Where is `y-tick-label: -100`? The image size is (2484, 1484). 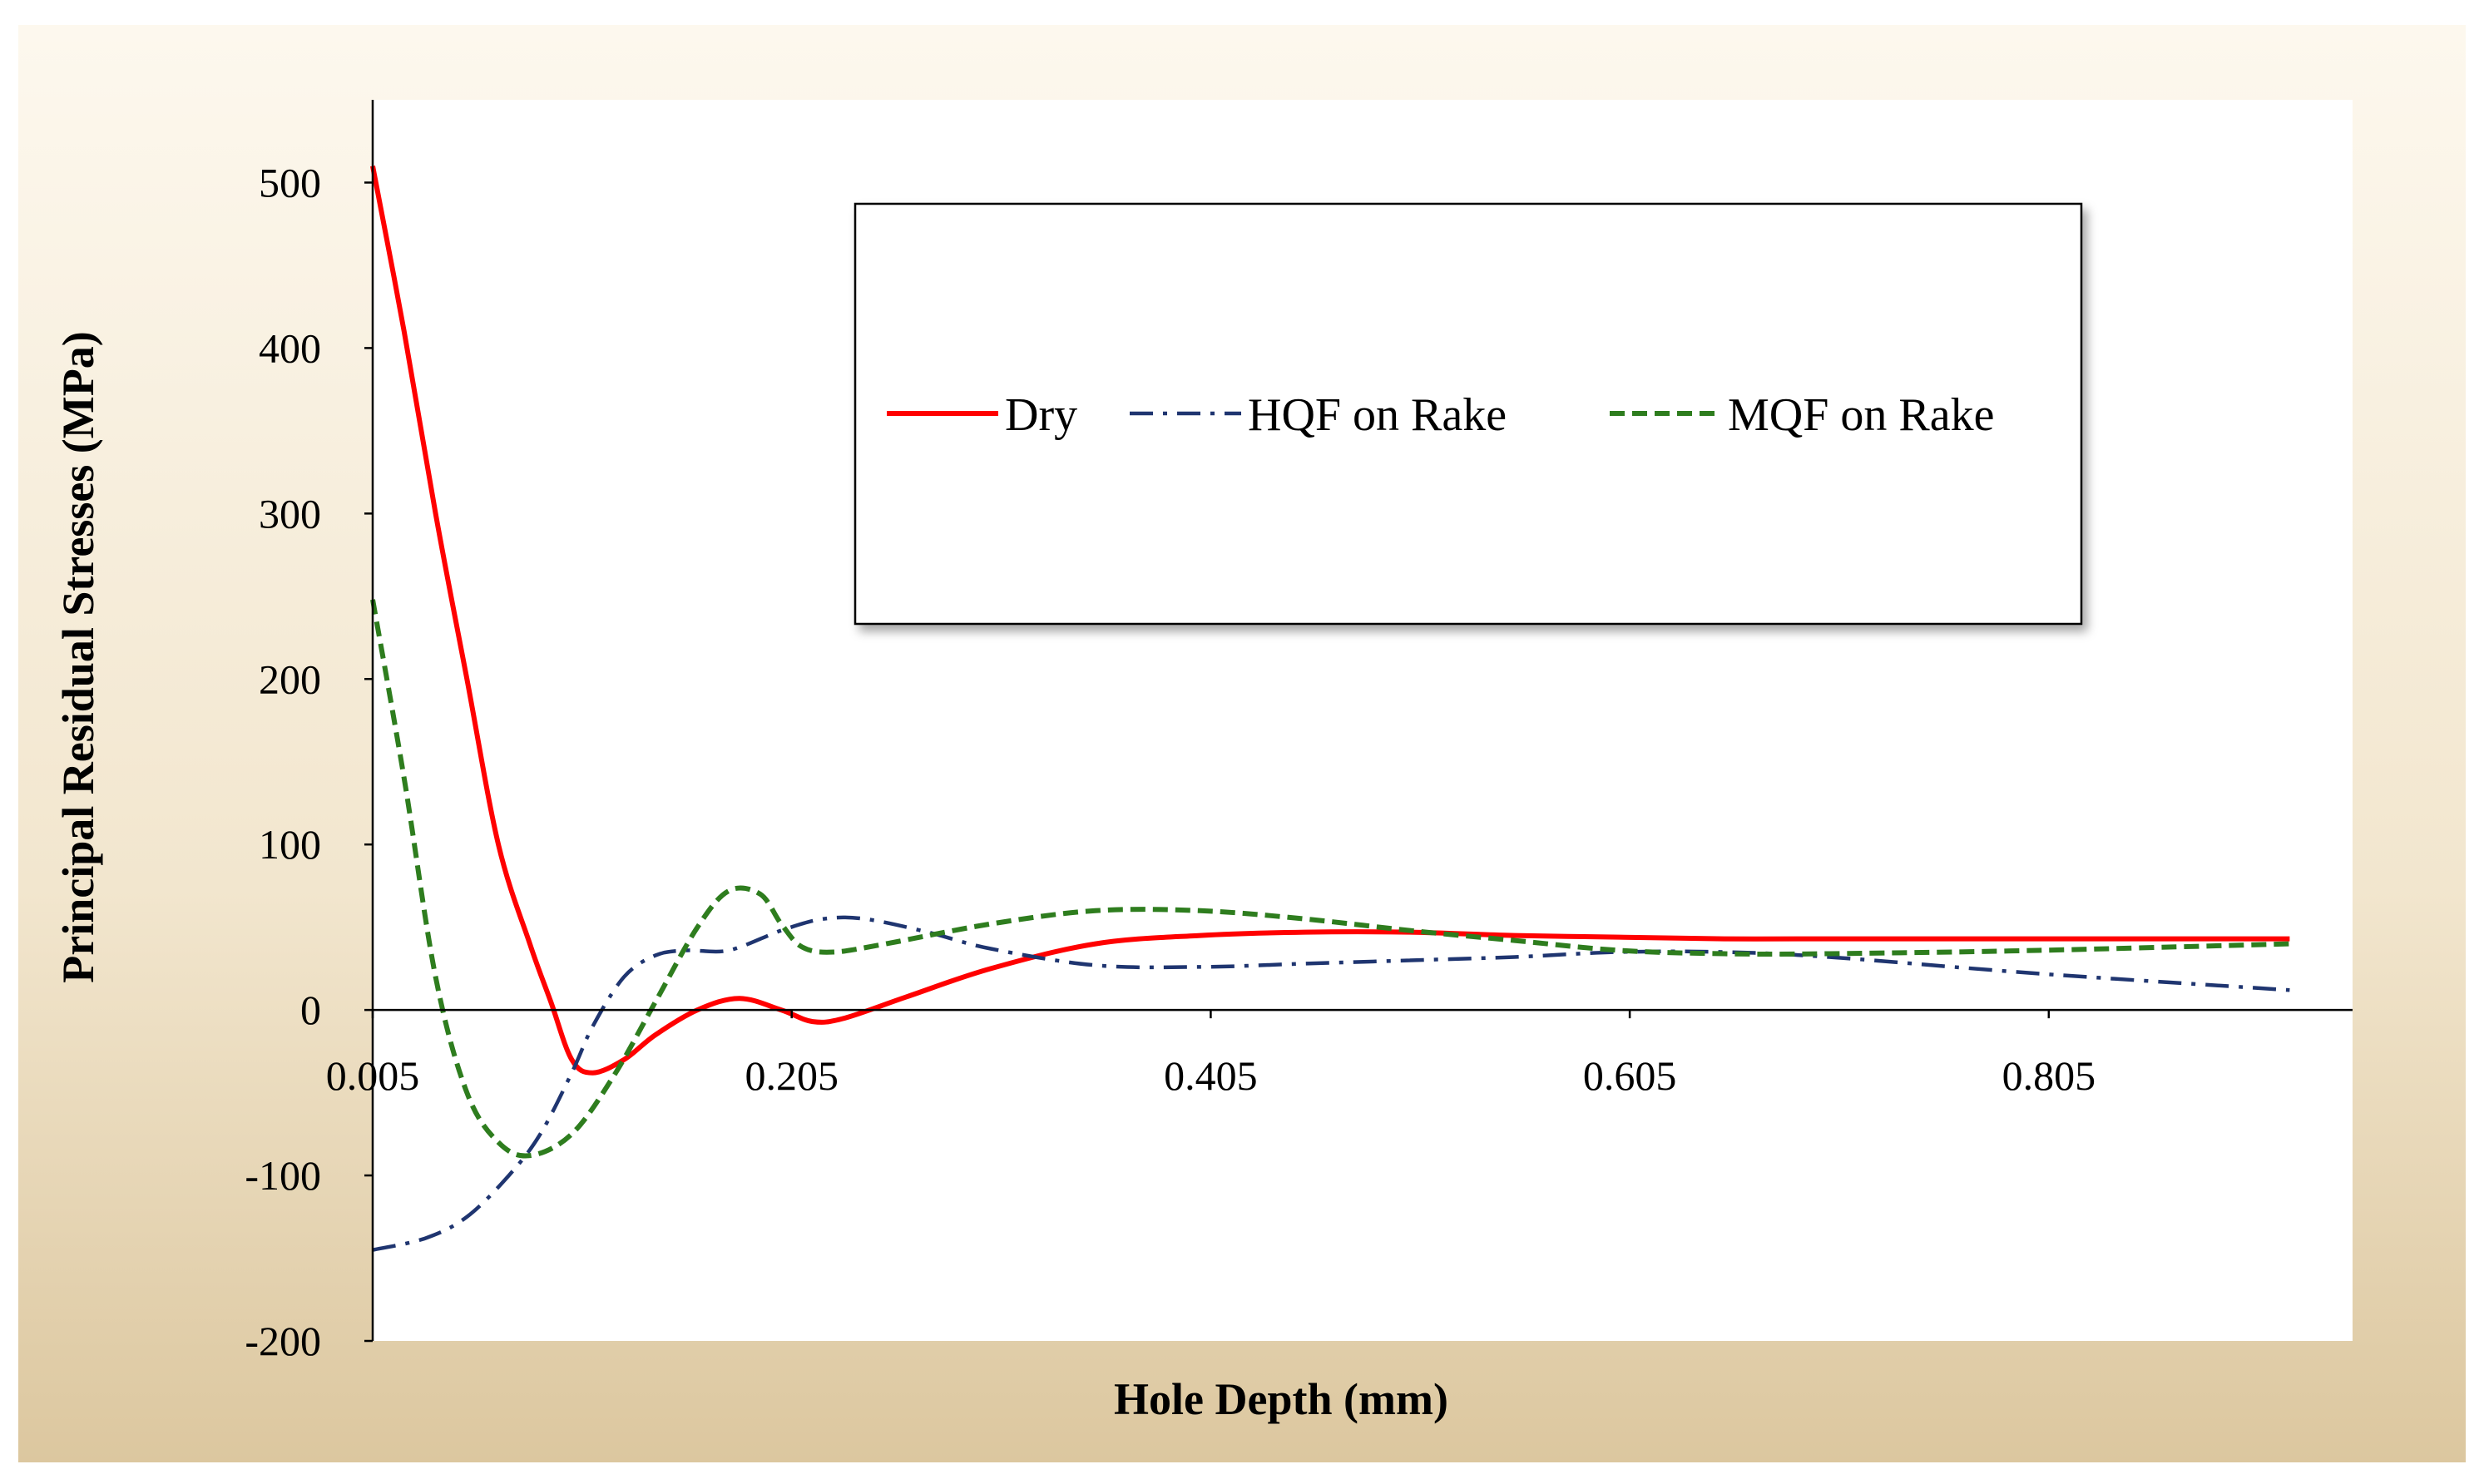 y-tick-label: -100 is located at coordinates (283, 1175).